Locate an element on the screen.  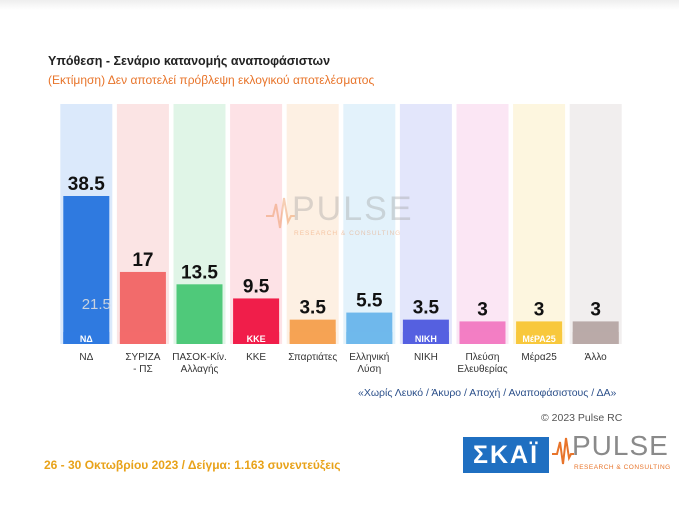
column-bg-plefsi is located at coordinates (482, 224).